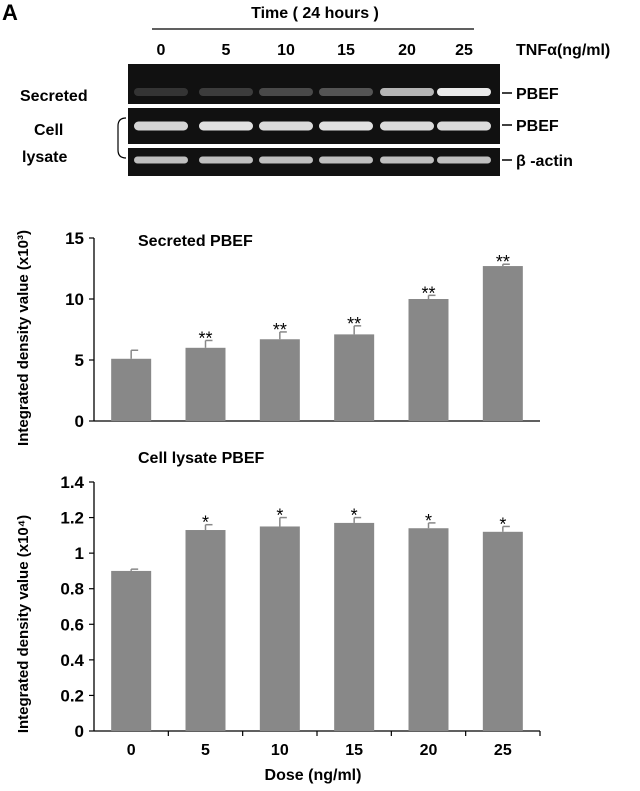 The height and width of the screenshot is (791, 640). Describe the element at coordinates (354, 750) in the screenshot. I see `x-tick-label: 15` at that location.